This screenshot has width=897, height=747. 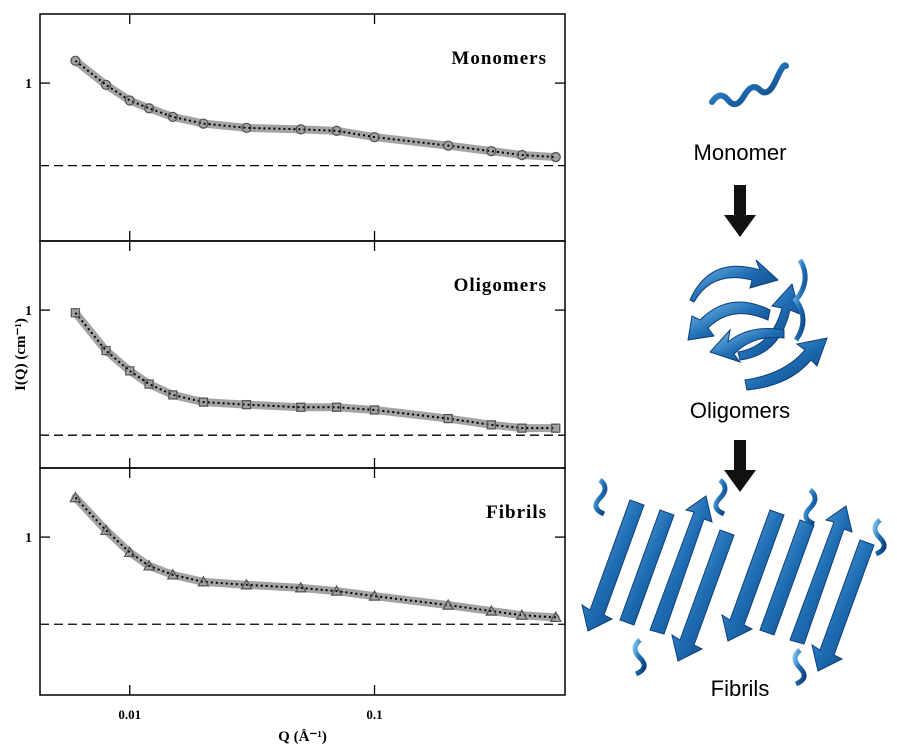 What do you see at coordinates (516, 512) in the screenshot?
I see `panel-title: Fibrils` at bounding box center [516, 512].